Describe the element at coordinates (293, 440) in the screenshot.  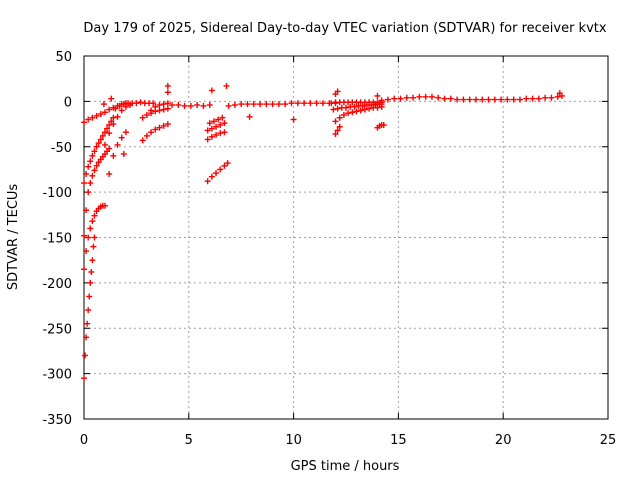
I see `x-tick-label: 10` at that location.